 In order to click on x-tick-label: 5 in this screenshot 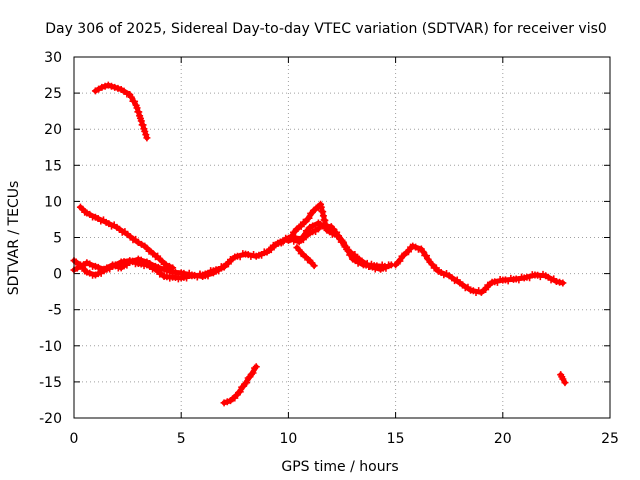, I will do `click(181, 439)`.